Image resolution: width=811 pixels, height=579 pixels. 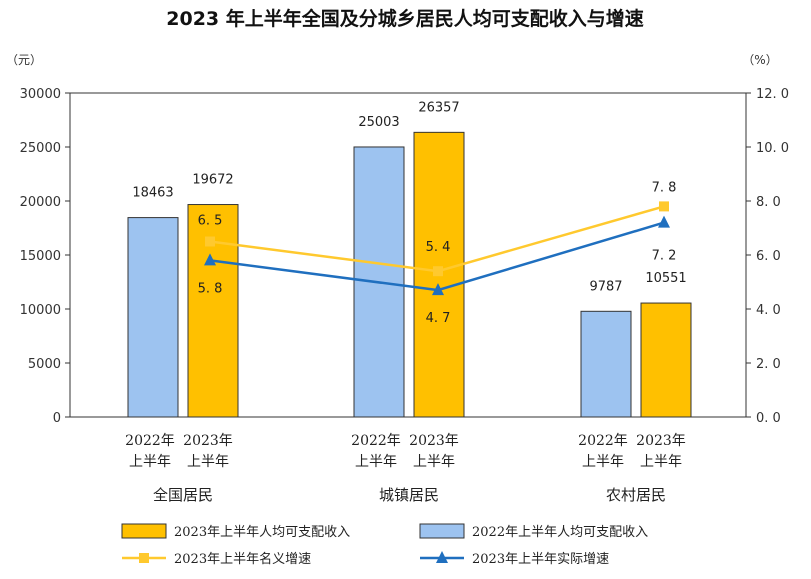 I want to click on right-tick-label: 2. 0, so click(x=768, y=364).